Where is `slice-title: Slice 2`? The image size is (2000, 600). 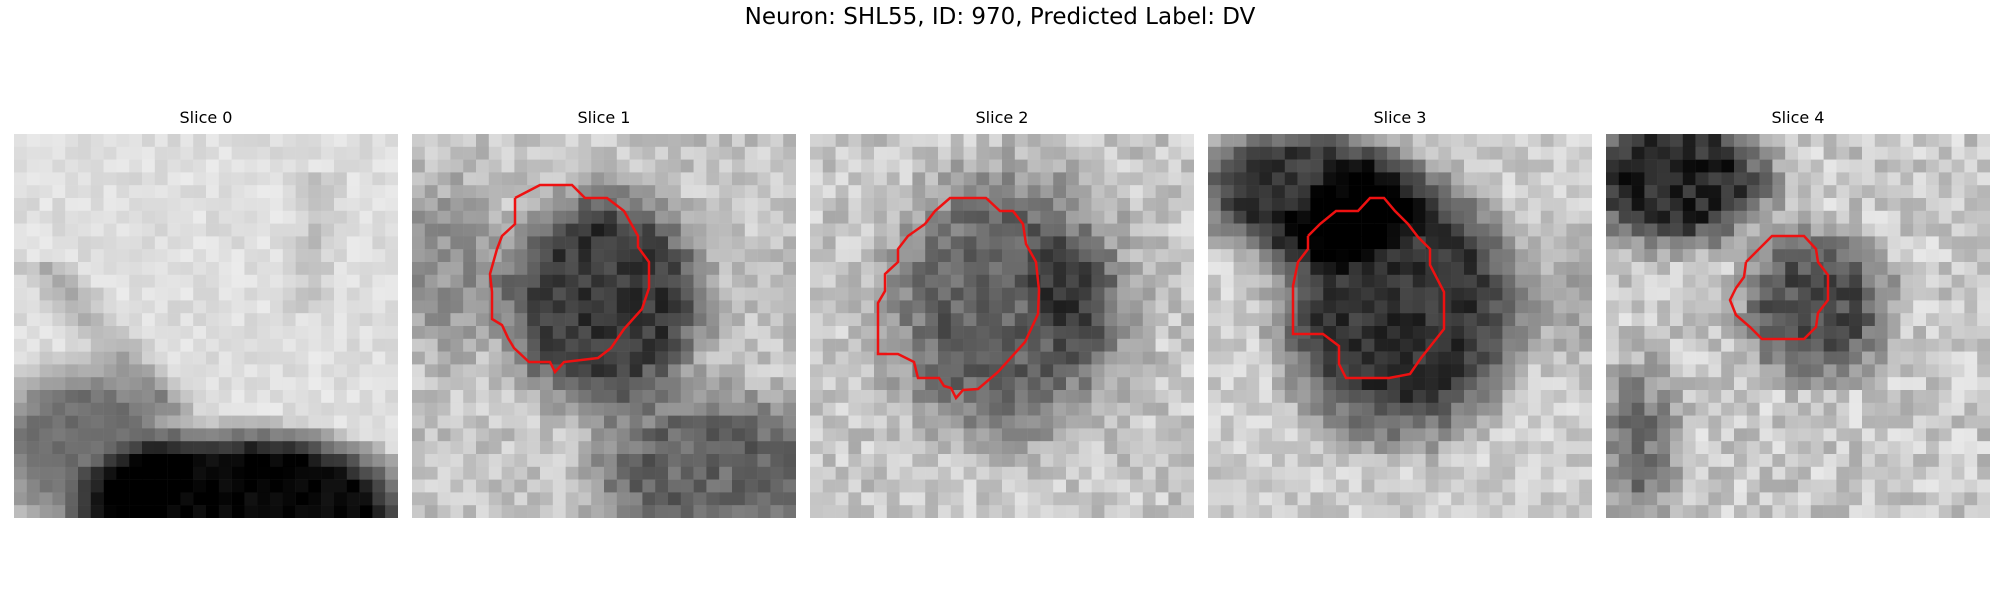
slice-title: Slice 2 is located at coordinates (1002, 117).